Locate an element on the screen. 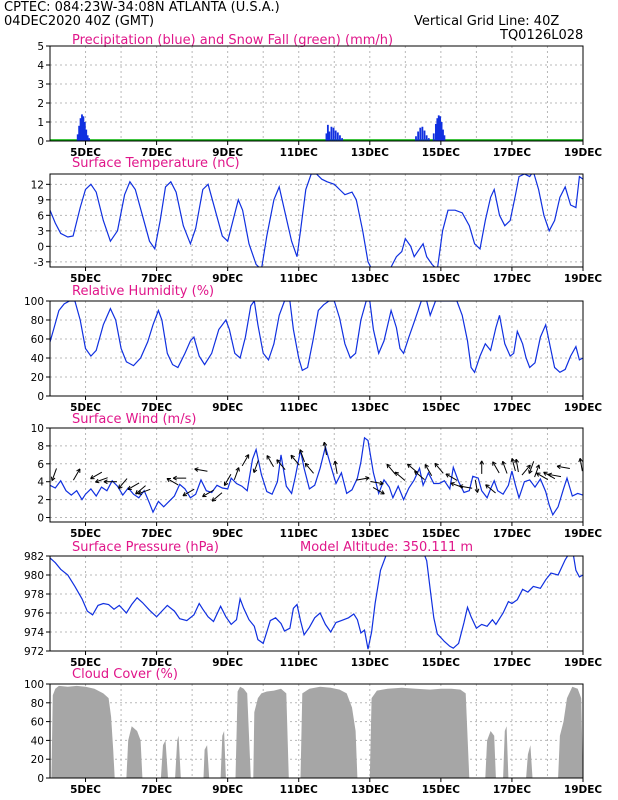  y-tick-label: 4 is located at coordinates (40, 483).